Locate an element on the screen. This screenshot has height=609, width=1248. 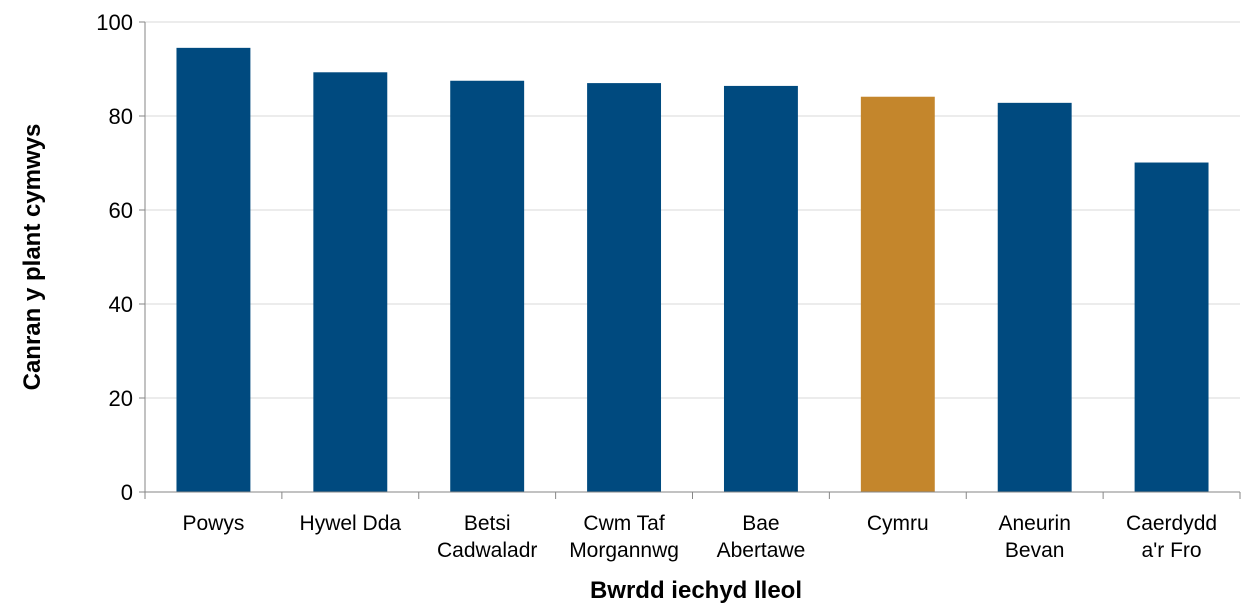
y-tick-label: 40 is located at coordinates (121, 304).